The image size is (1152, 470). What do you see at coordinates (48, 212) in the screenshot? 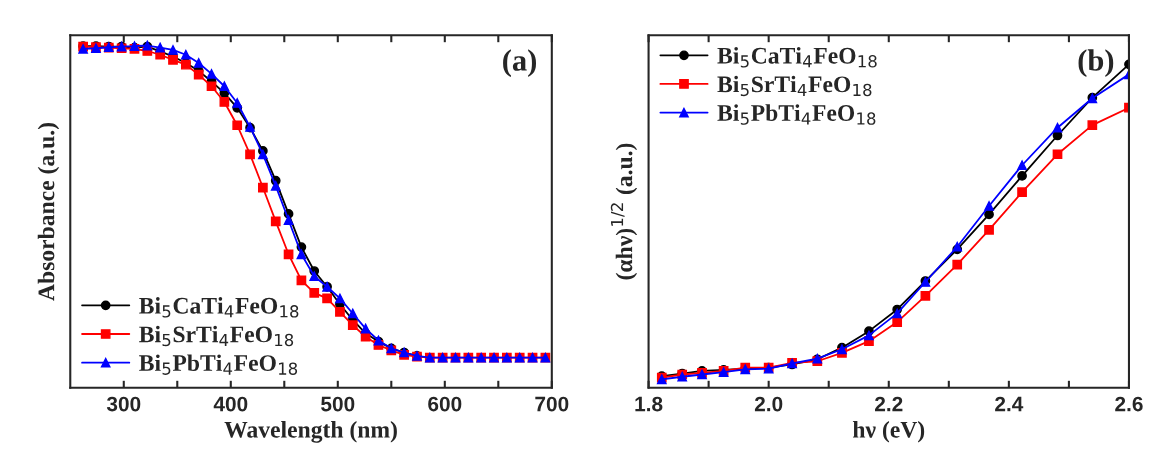
I see `y-axis-title: Absorbance (a.u.)` at bounding box center [48, 212].